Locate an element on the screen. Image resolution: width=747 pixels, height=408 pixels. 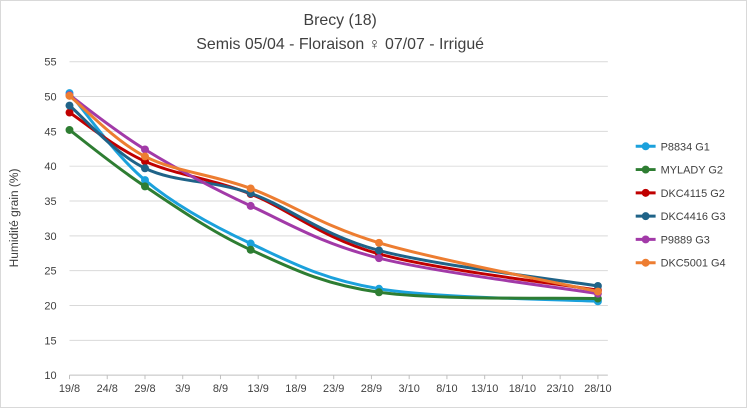
x-tick-label: 24/8 is located at coordinates (107, 389).